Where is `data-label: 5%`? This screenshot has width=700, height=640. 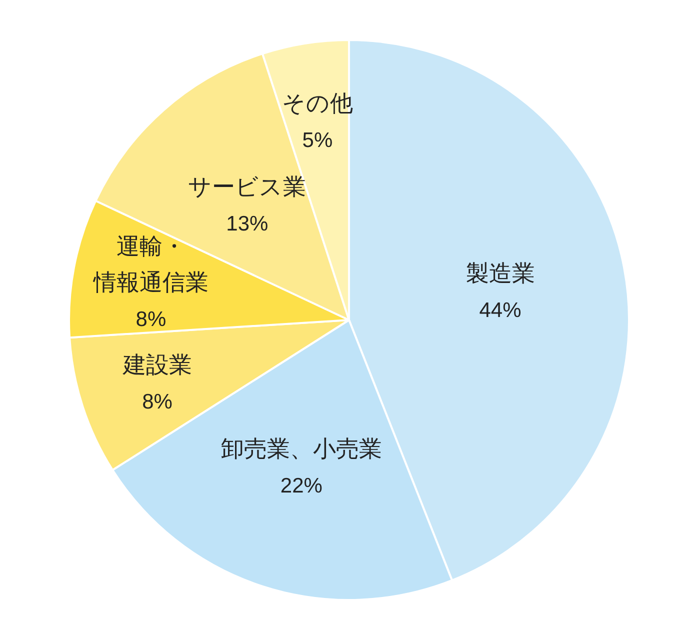
data-label: 5% is located at coordinates (317, 140).